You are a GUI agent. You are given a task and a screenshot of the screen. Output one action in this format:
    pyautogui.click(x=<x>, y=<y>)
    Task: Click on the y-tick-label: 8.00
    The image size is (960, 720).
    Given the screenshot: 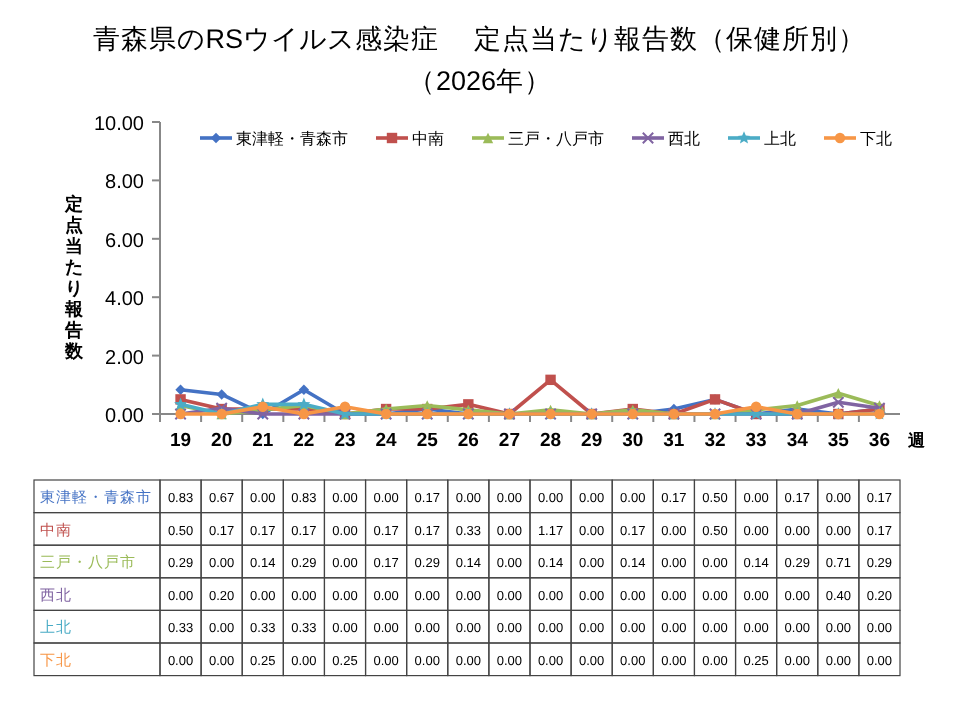 What is the action you would take?
    pyautogui.click(x=125, y=183)
    